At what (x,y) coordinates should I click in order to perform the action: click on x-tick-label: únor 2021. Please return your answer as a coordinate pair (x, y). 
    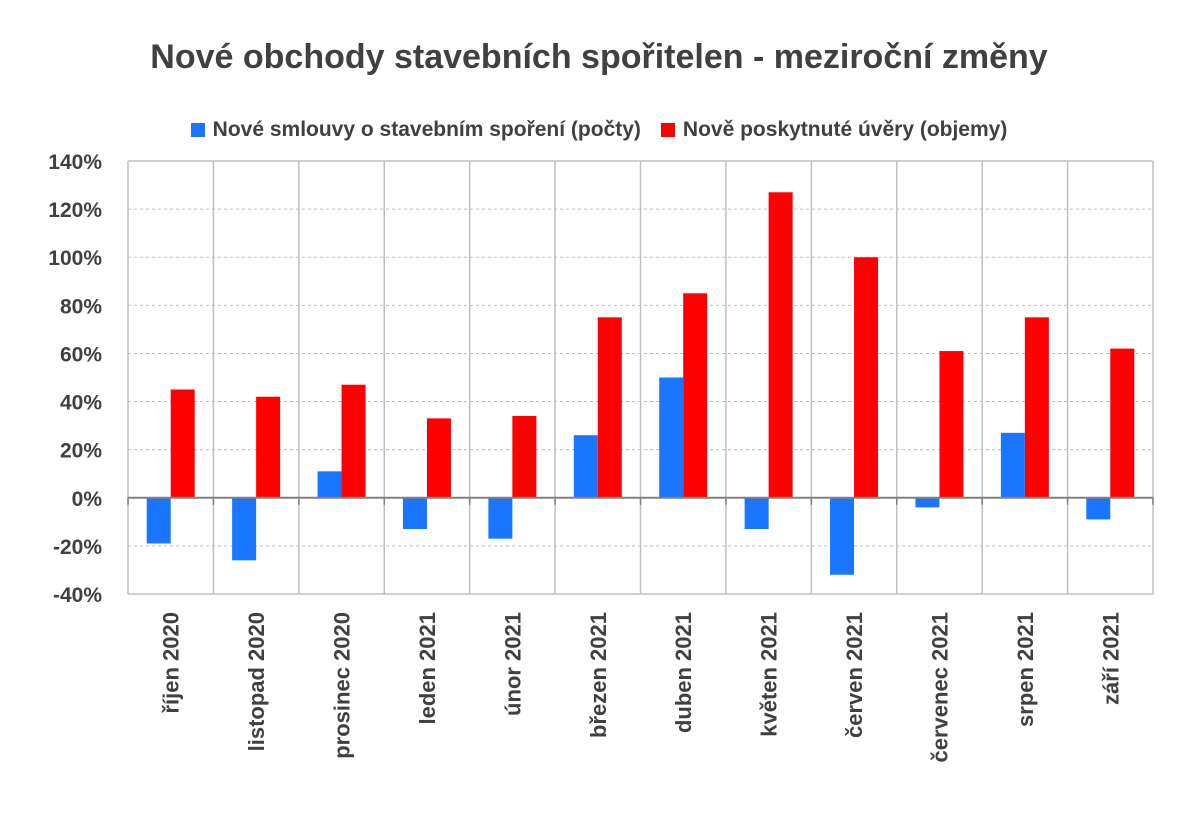
    Looking at the image, I should click on (512, 664).